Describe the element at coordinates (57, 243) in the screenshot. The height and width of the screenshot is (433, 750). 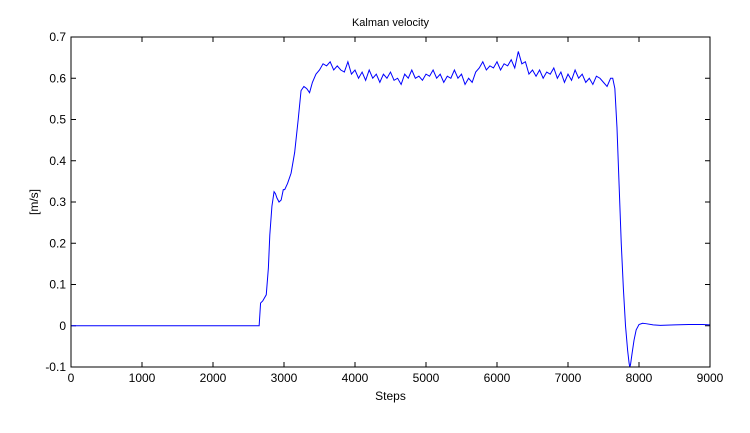
I see `y-tick-label: 0.2` at that location.